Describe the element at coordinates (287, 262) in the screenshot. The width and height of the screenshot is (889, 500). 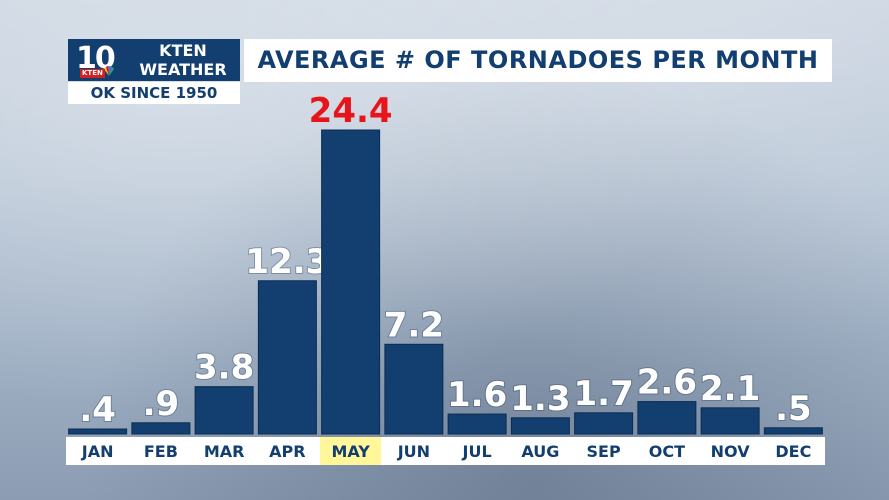
I see `value-label-apr: 12.3` at that location.